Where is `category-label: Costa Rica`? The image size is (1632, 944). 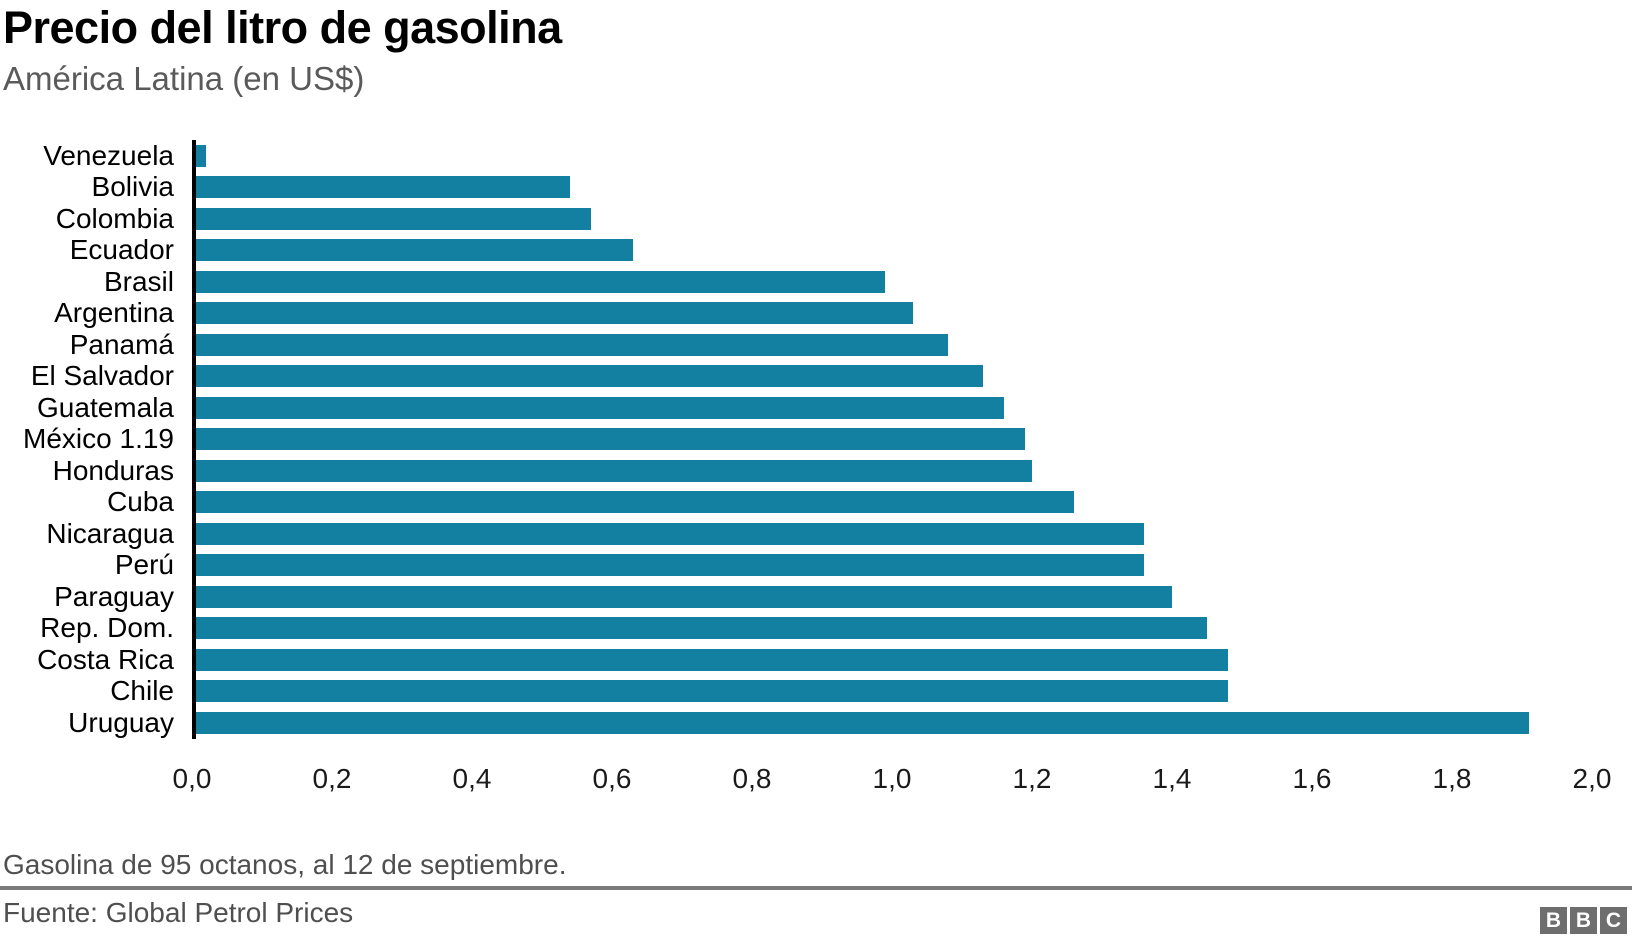
category-label: Costa Rica is located at coordinates (105, 659).